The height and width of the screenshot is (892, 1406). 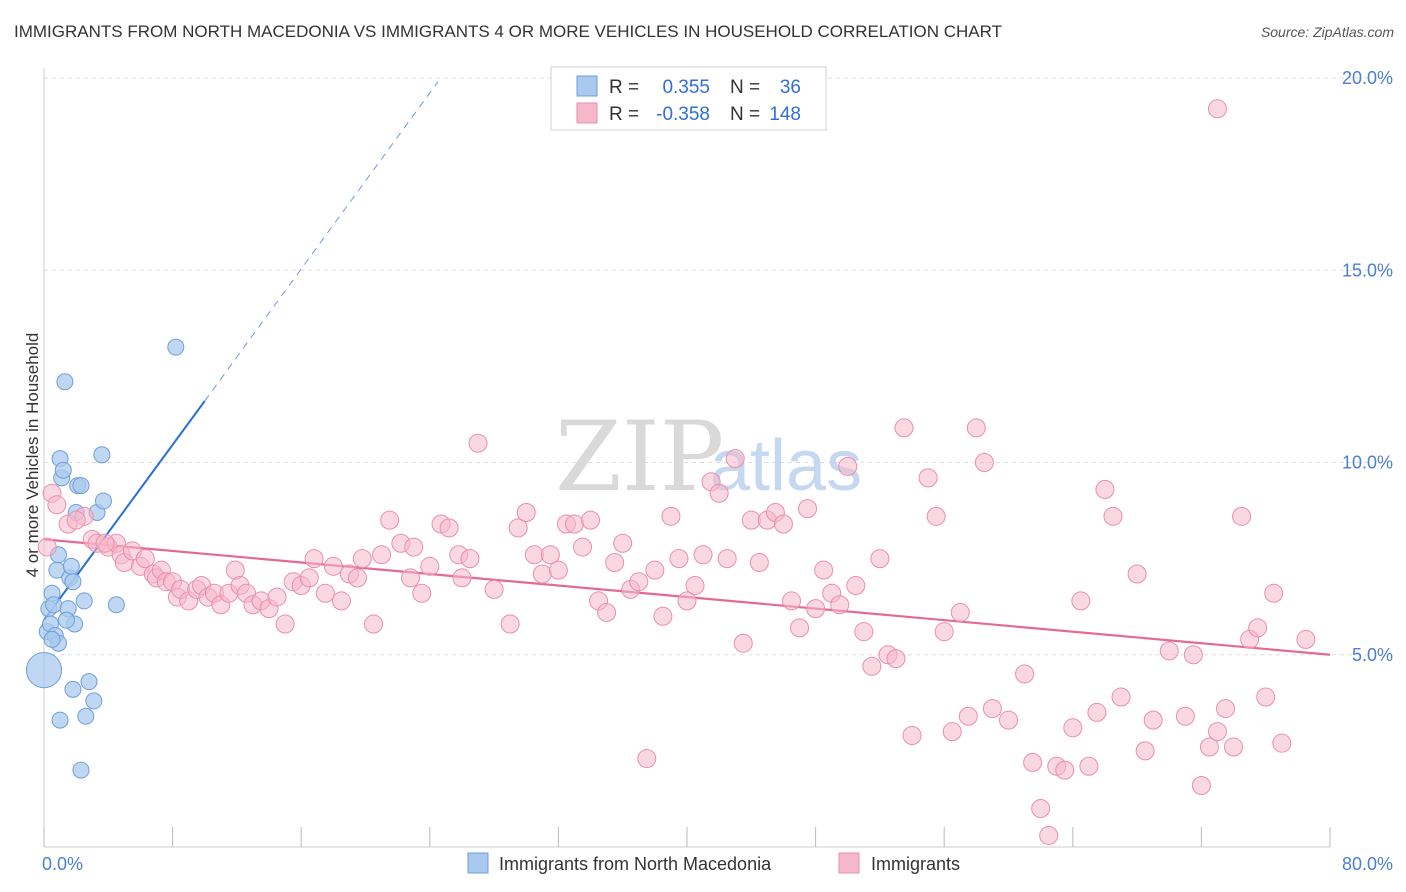 What do you see at coordinates (785, 114) in the screenshot?
I see `legend-n-value-2: 148` at bounding box center [785, 114].